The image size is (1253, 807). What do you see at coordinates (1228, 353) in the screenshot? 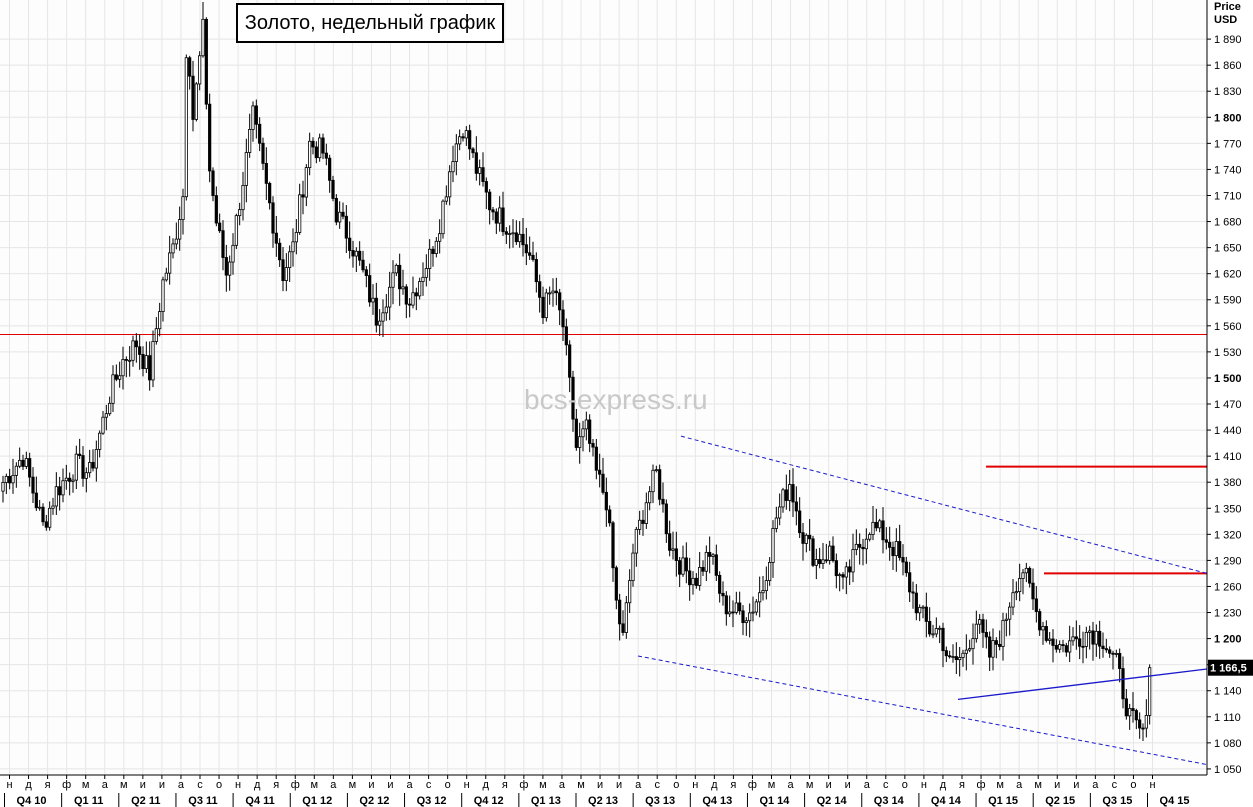
I see `y-tick-label: 1 530` at bounding box center [1228, 353].